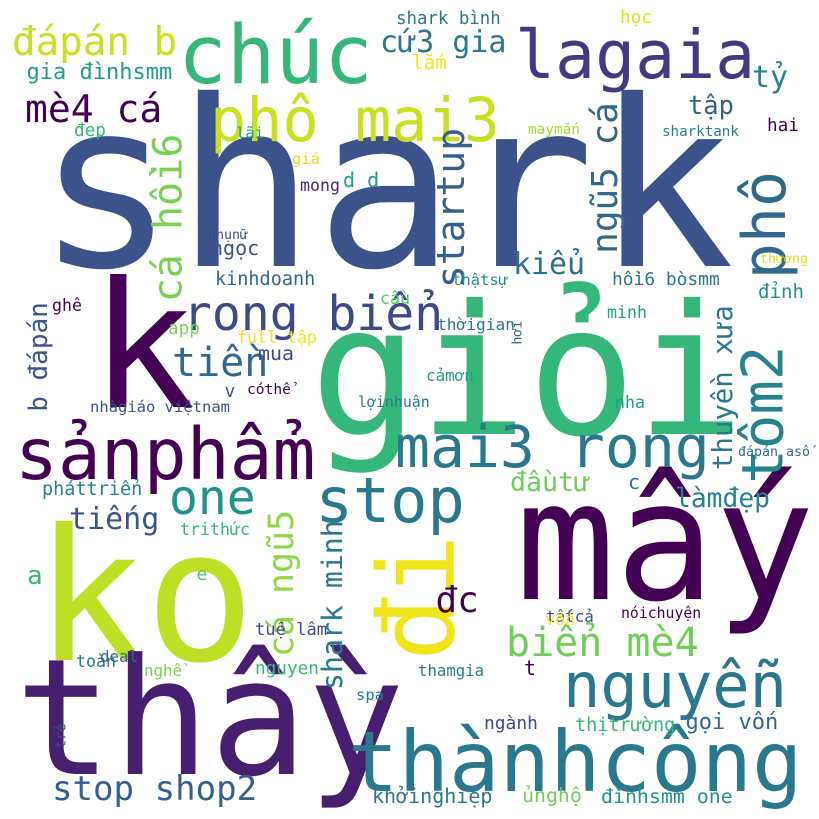  Describe the element at coordinates (480, 280) in the screenshot. I see `word: thậtsự` at that location.